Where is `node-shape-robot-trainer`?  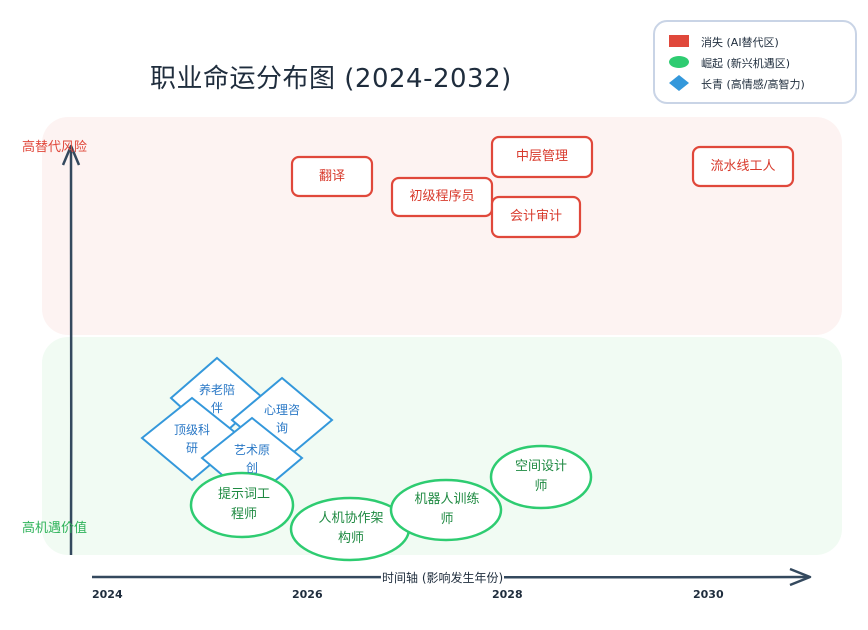
node-shape-robot-trainer is located at coordinates (446, 510).